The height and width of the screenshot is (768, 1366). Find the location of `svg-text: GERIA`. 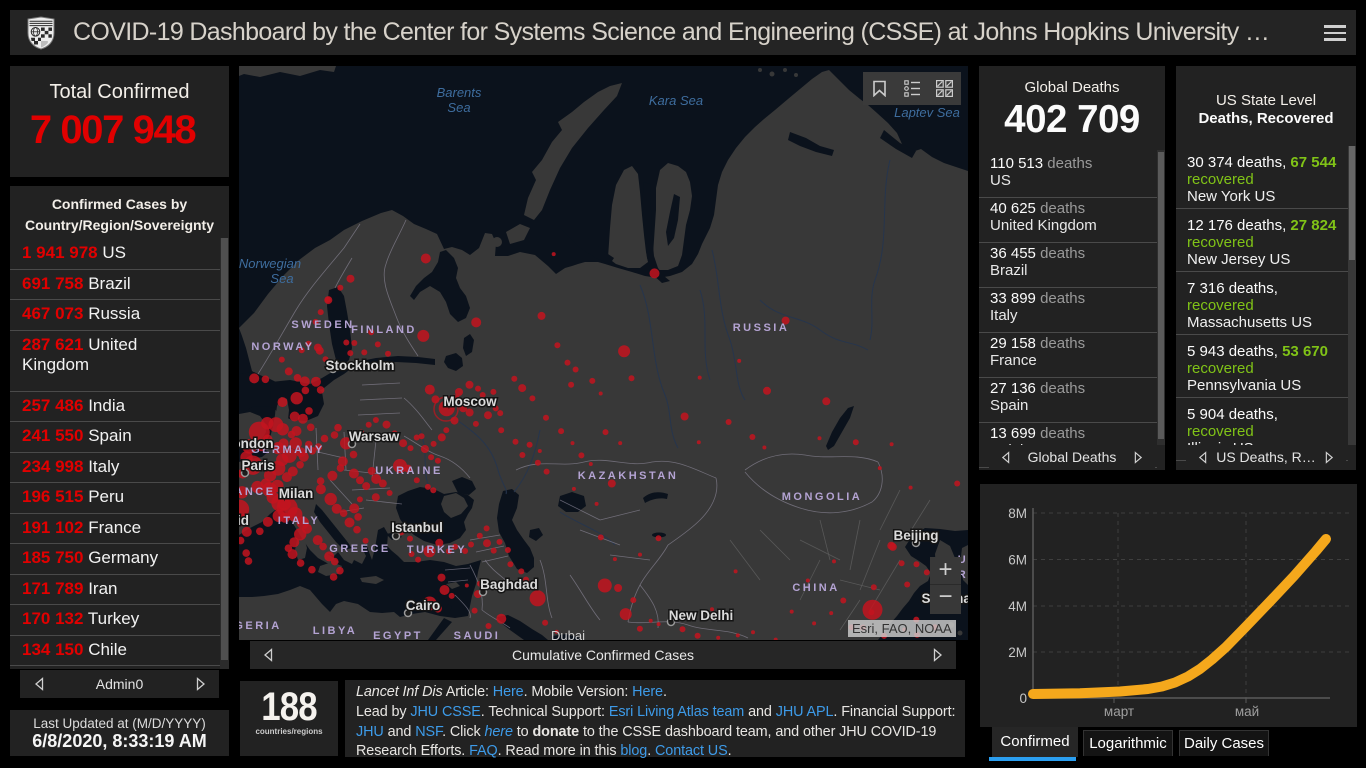

svg-text: GERIA is located at coordinates (260, 626).